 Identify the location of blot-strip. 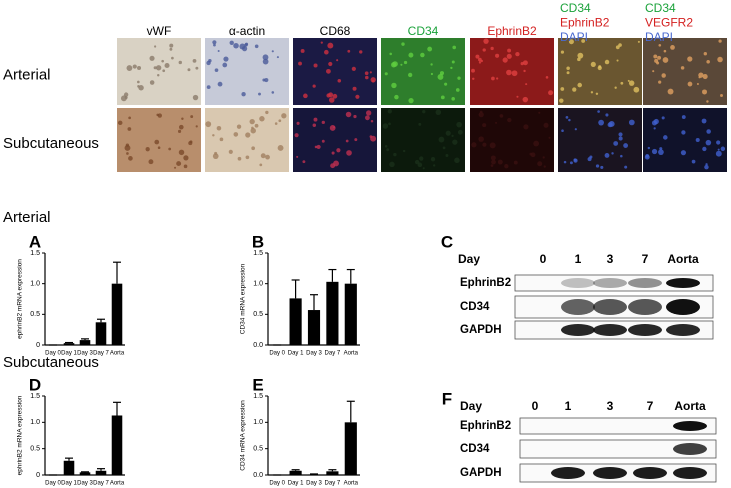
(614, 283).